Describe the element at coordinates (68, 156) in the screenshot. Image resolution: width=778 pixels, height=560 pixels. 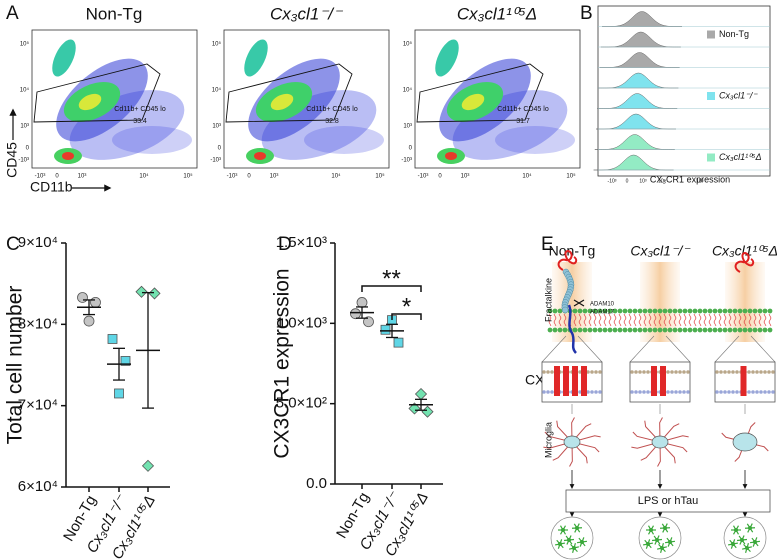
I see `density-low-core` at that location.